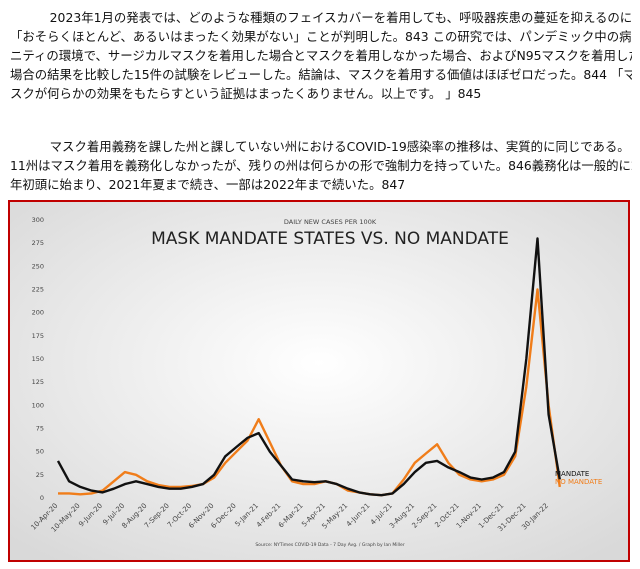 Image resolution: width=640 pixels, height=569 pixels. What do you see at coordinates (572, 474) in the screenshot?
I see `legend-label: MANDATE` at bounding box center [572, 474].